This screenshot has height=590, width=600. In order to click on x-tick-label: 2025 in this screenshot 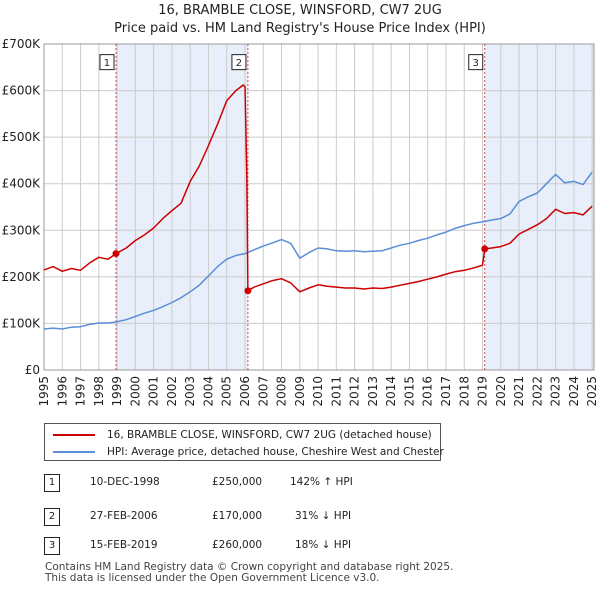, I will do `click(592, 391)`.